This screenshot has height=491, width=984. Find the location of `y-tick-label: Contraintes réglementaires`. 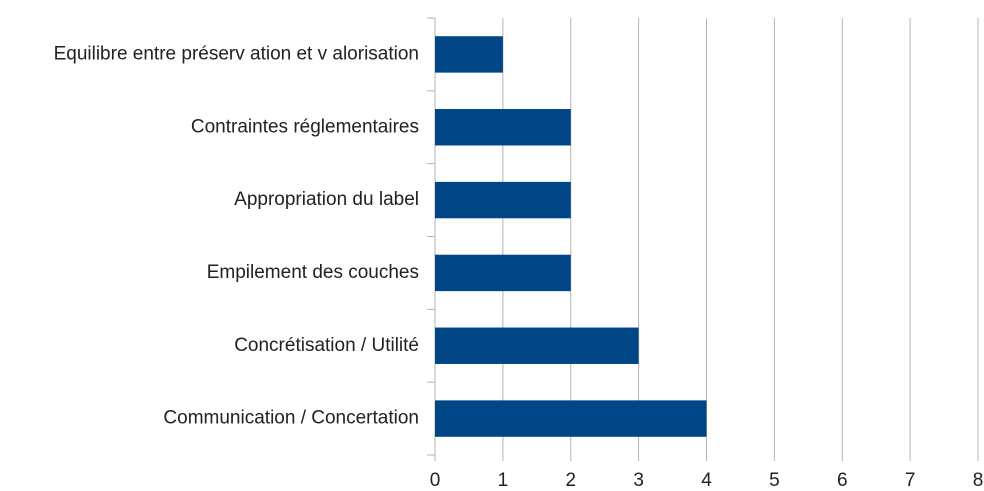

y-tick-label: Contraintes réglementaires is located at coordinates (305, 126).